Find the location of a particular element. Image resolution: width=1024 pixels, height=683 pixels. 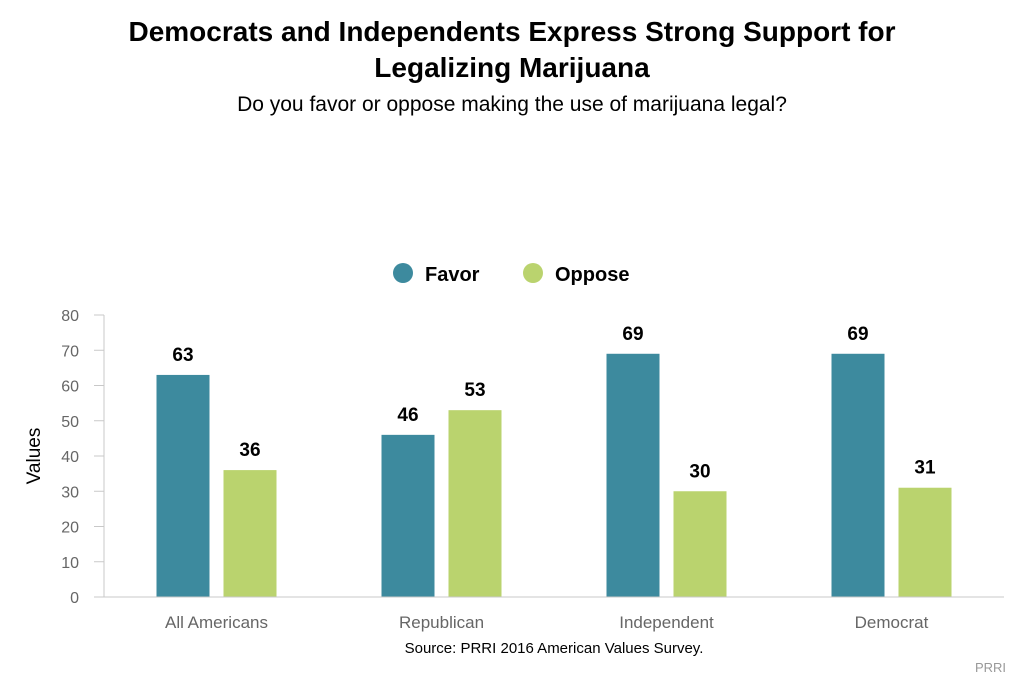

data-label: 46 is located at coordinates (407, 415).